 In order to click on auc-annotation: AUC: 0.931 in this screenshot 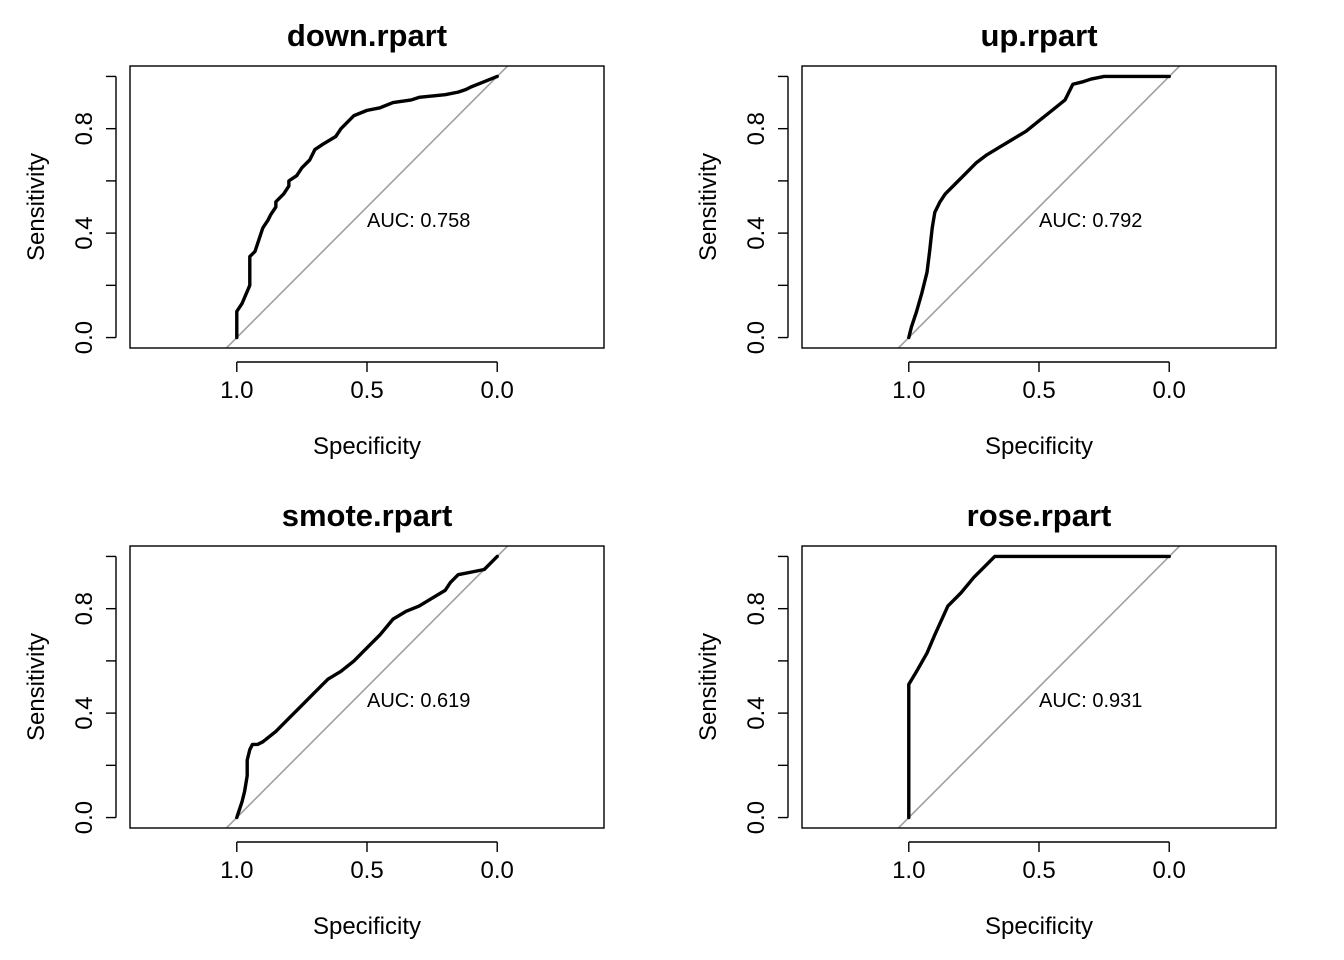, I will do `click(1090, 701)`.